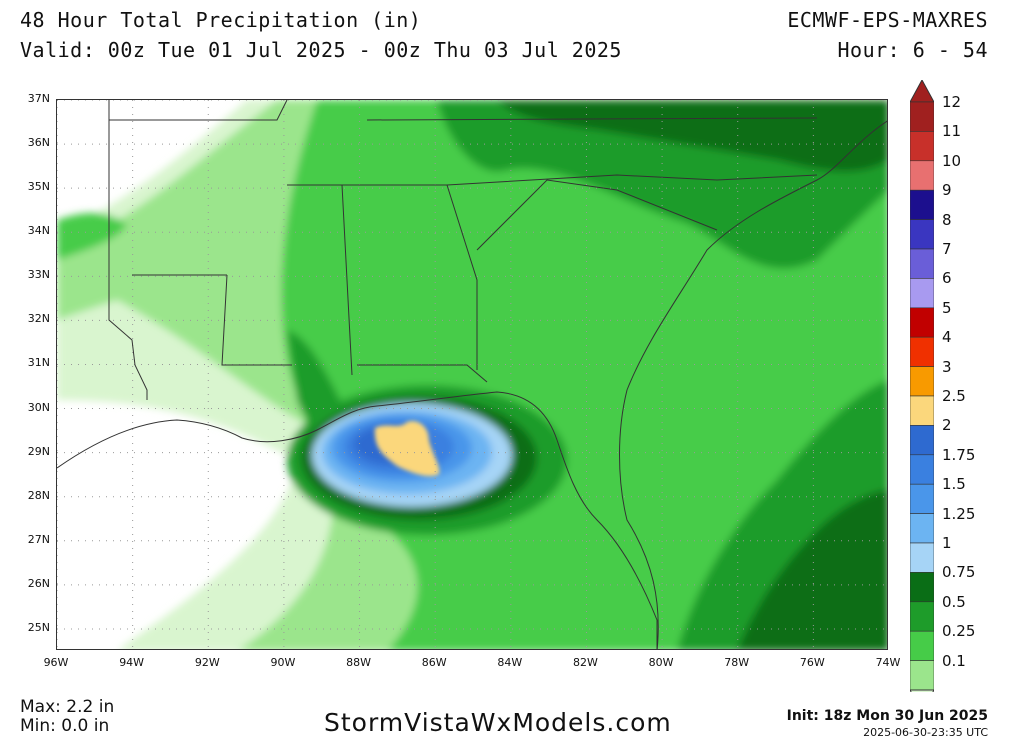 This screenshot has width=1024, height=752. Describe the element at coordinates (947, 249) in the screenshot. I see `legend-label: 7` at that location.